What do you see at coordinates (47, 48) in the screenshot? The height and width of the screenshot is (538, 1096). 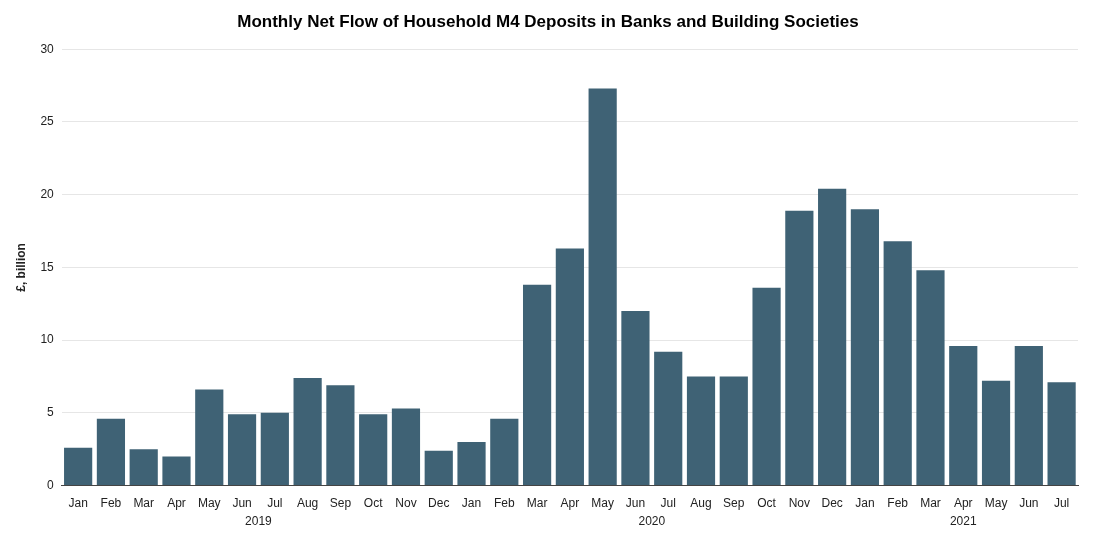 I see `y-tick-label: 30` at bounding box center [47, 48].